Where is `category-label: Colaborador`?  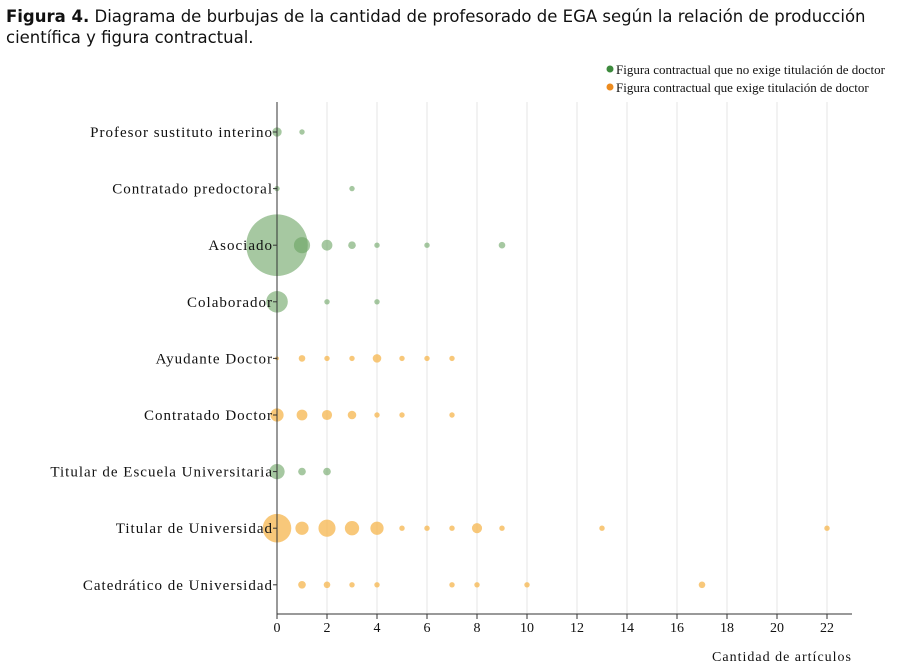
category-label: Colaborador is located at coordinates (230, 303).